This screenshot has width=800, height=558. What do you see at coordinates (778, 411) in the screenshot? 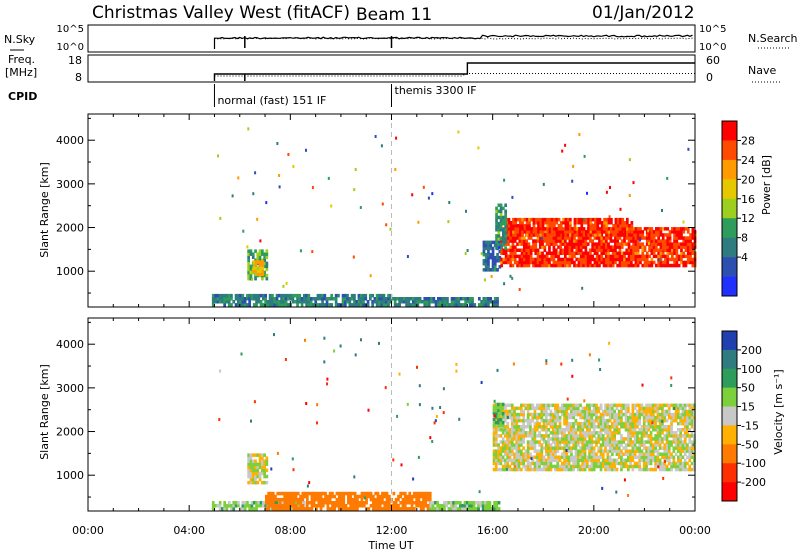
I see `velocity-colorbar-title: Velocity [m s⁻¹]` at bounding box center [778, 411].